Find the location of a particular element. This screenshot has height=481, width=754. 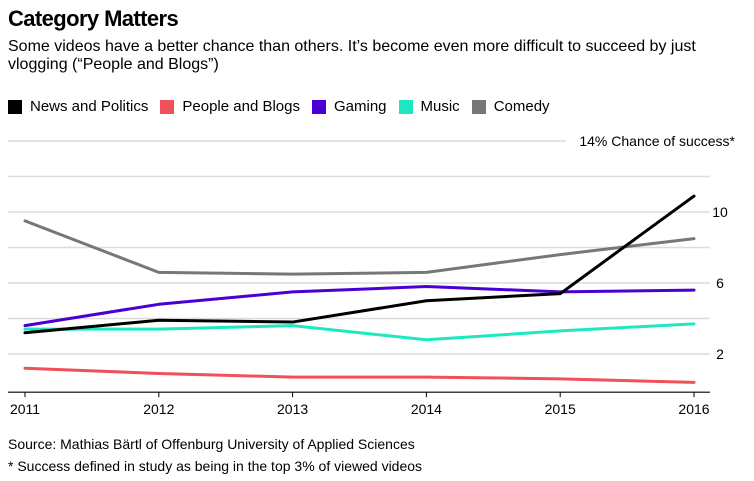

legend-item-comedy: Comedy is located at coordinates (510, 106).